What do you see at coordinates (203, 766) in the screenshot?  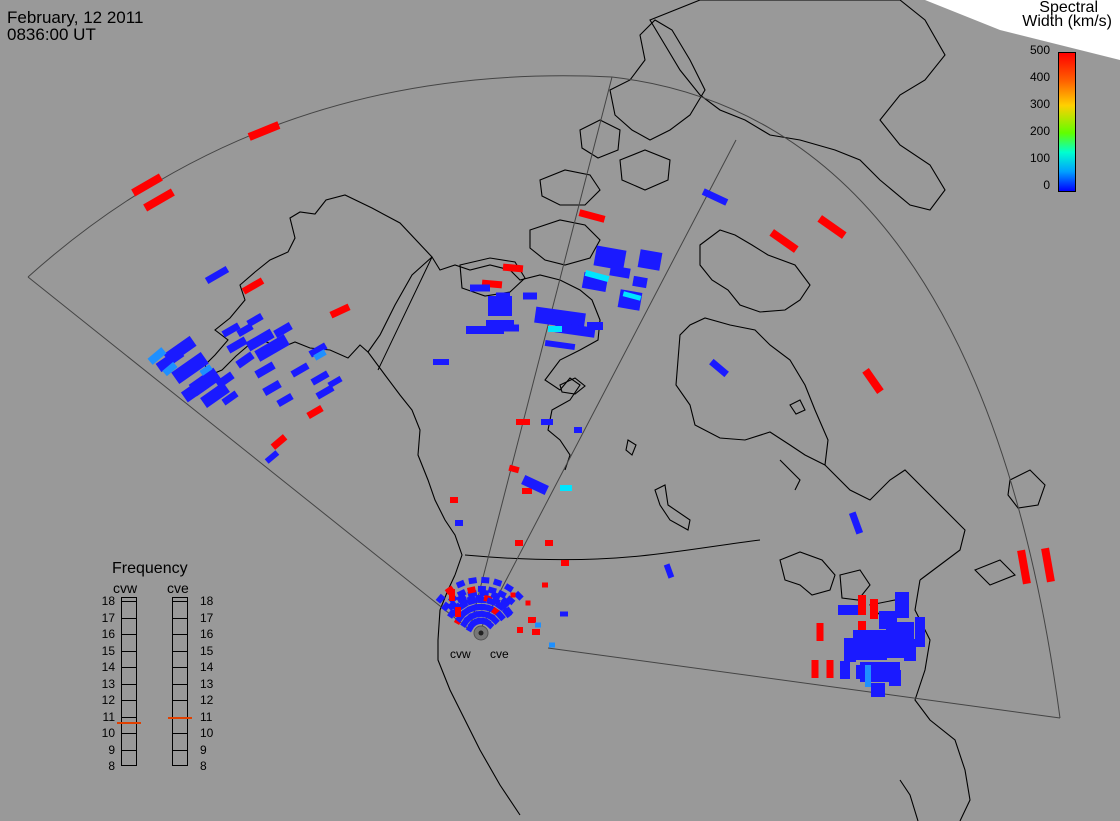 I see `frequency-scale-label: 8` at bounding box center [203, 766].